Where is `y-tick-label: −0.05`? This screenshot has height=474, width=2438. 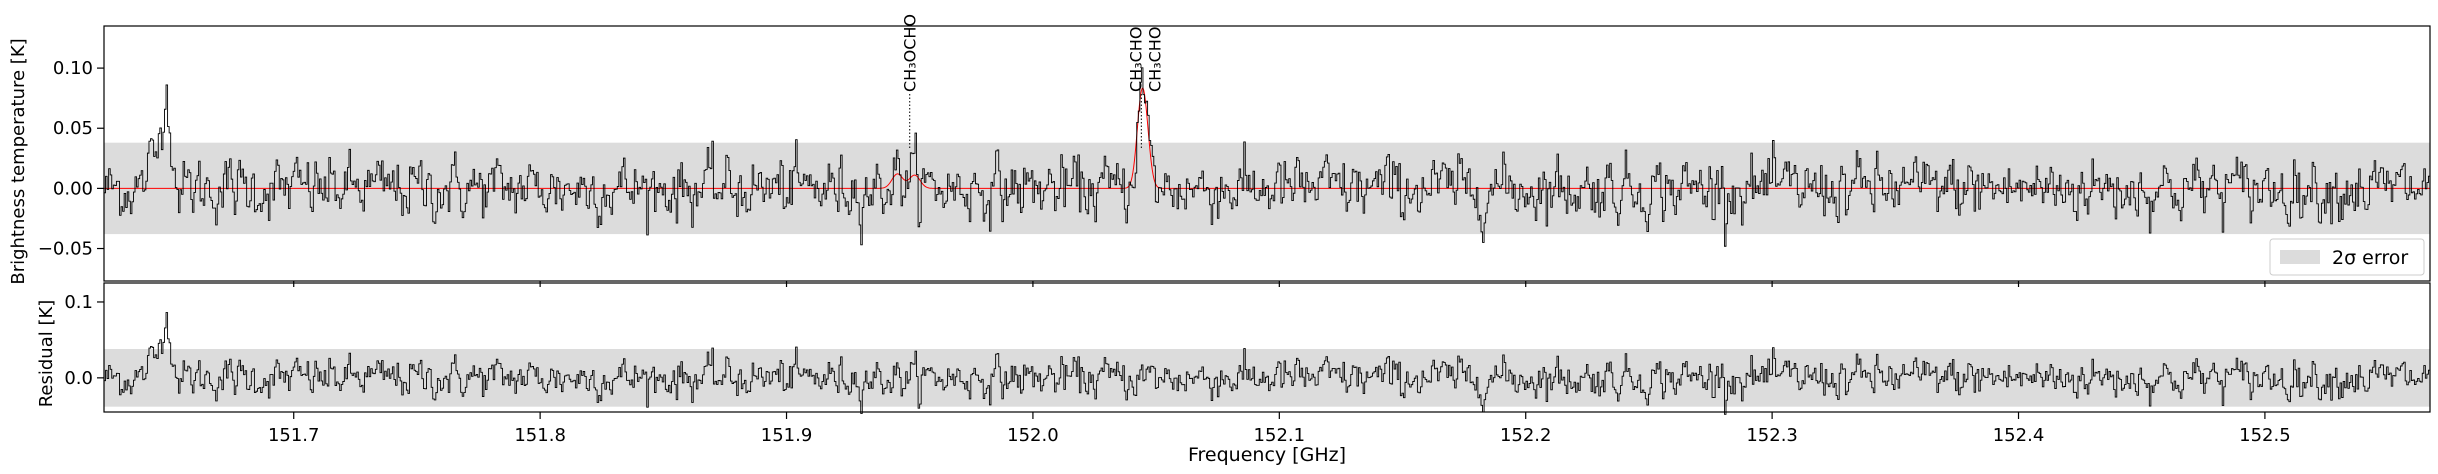
y-tick-label: −0.05 is located at coordinates (65, 249).